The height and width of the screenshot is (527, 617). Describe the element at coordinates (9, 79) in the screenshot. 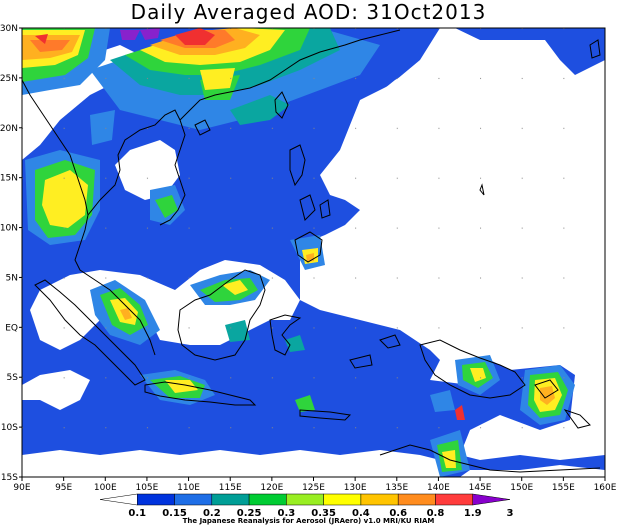

I see `lat-tick-label: 25N` at that location.